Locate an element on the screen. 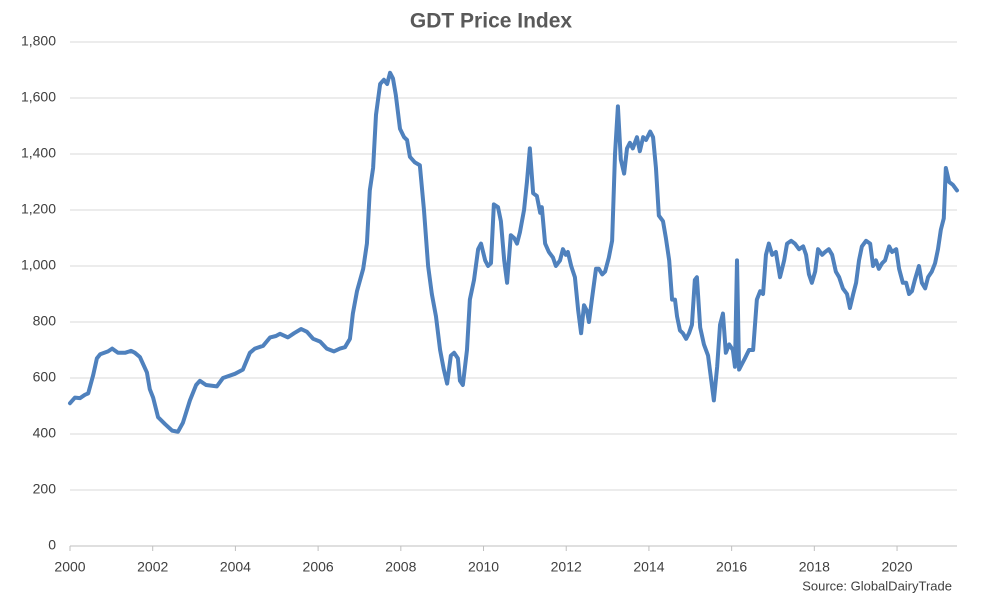 This screenshot has width=982, height=601. x-tick-label: 2016 is located at coordinates (731, 567).